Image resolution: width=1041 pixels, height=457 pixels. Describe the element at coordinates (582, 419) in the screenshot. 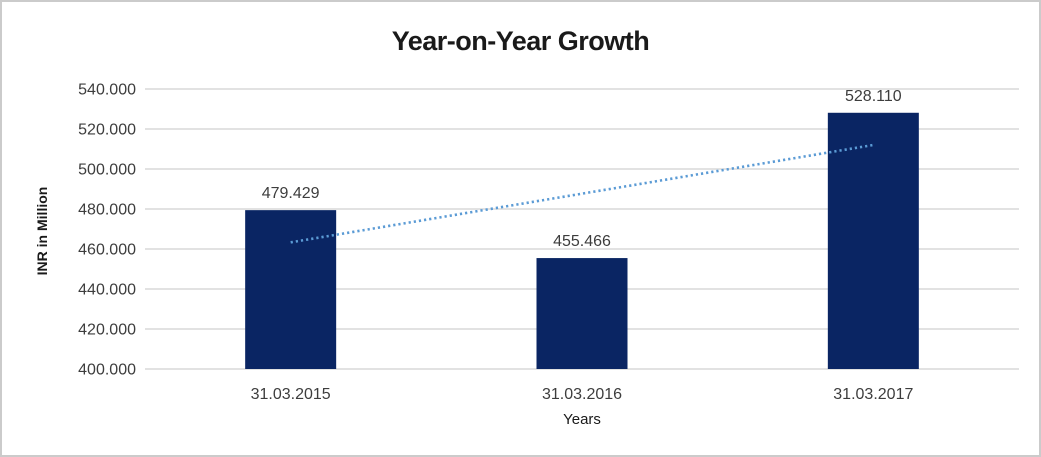

I see `x-axis-title: Years` at that location.